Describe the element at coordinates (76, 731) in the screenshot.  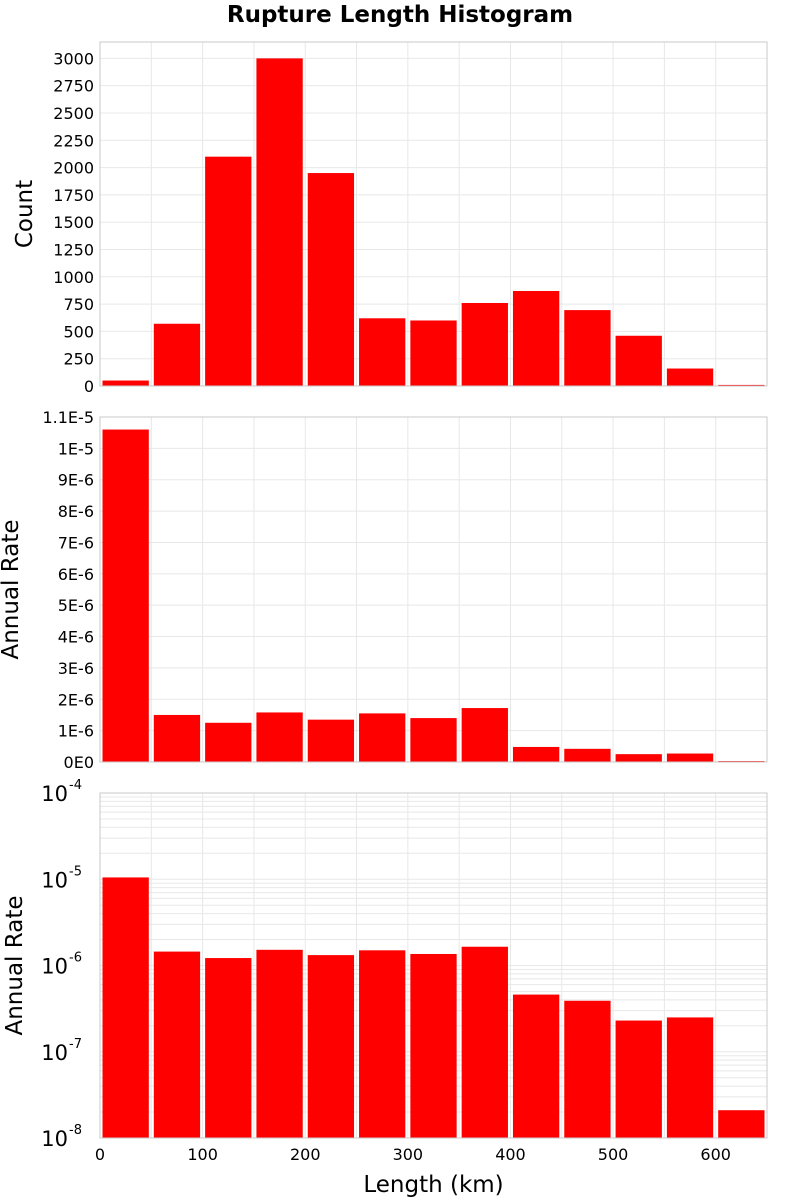
I see `y-tick-label: 1E-6` at that location.